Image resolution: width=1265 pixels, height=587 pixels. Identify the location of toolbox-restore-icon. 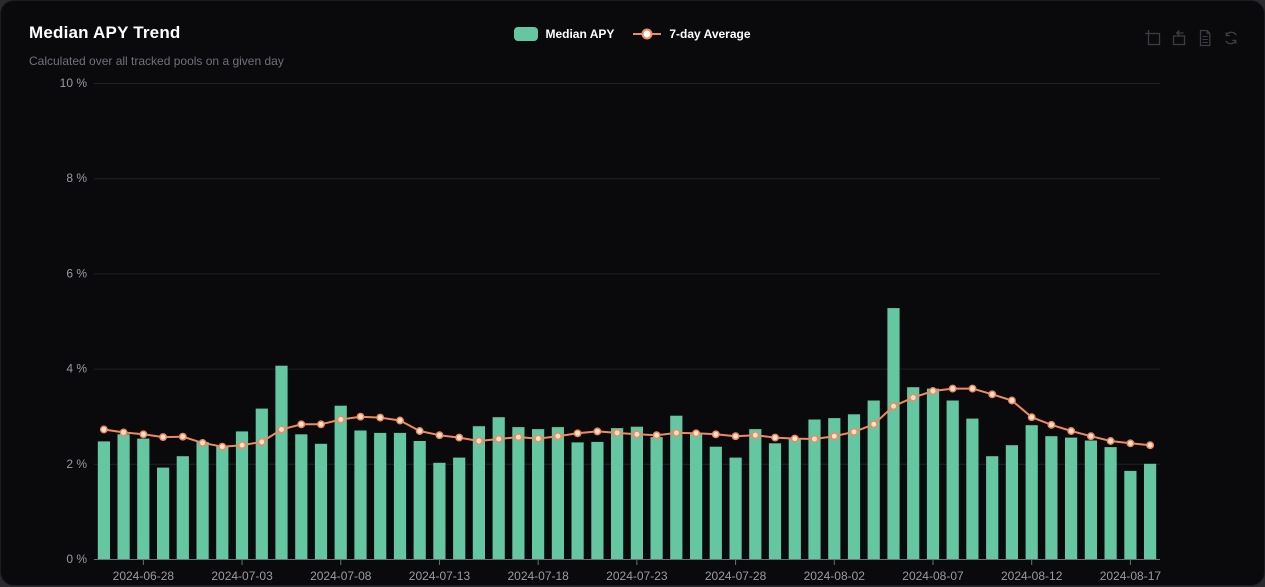
(1231, 38).